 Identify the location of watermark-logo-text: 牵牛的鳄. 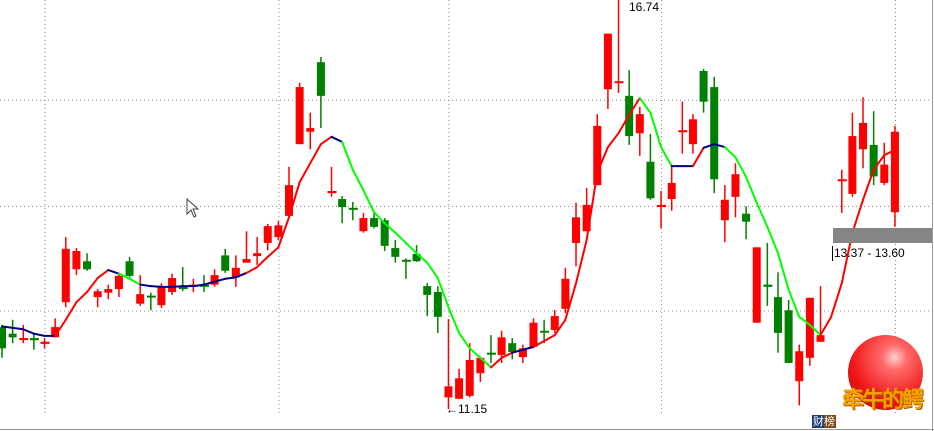
(883, 400).